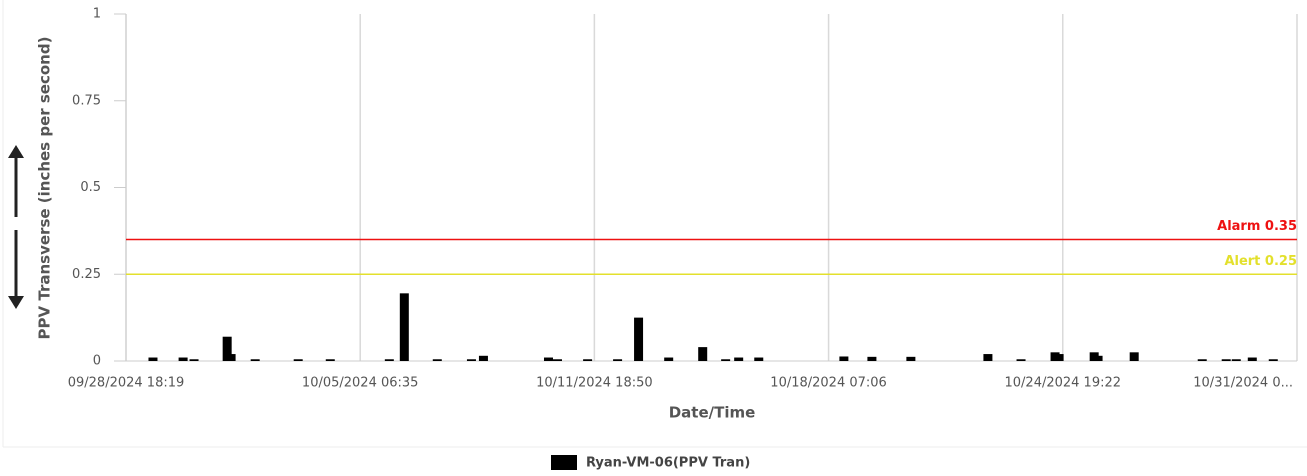 This screenshot has width=1307, height=476. What do you see at coordinates (90, 187) in the screenshot?
I see `y-tick-label: 0.5` at bounding box center [90, 187].